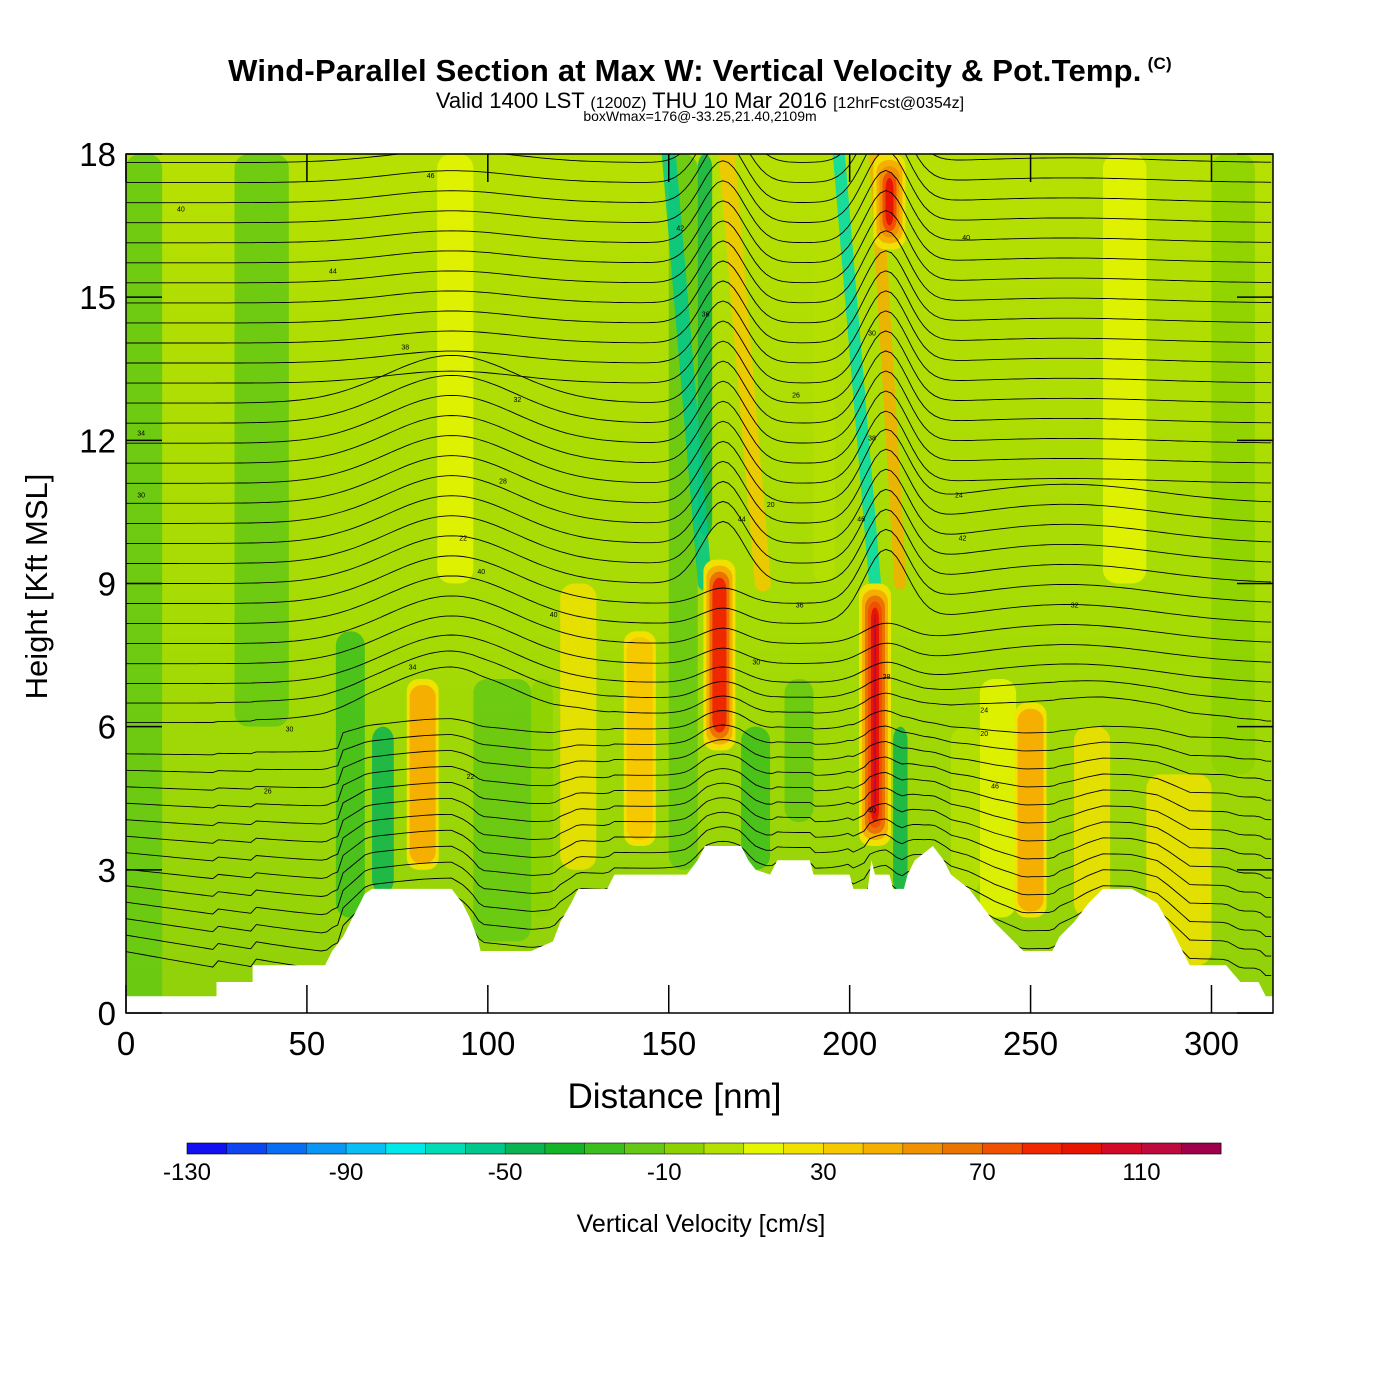 The height and width of the screenshot is (1400, 1400). I want to click on y-tick-label: 15, so click(97, 297).